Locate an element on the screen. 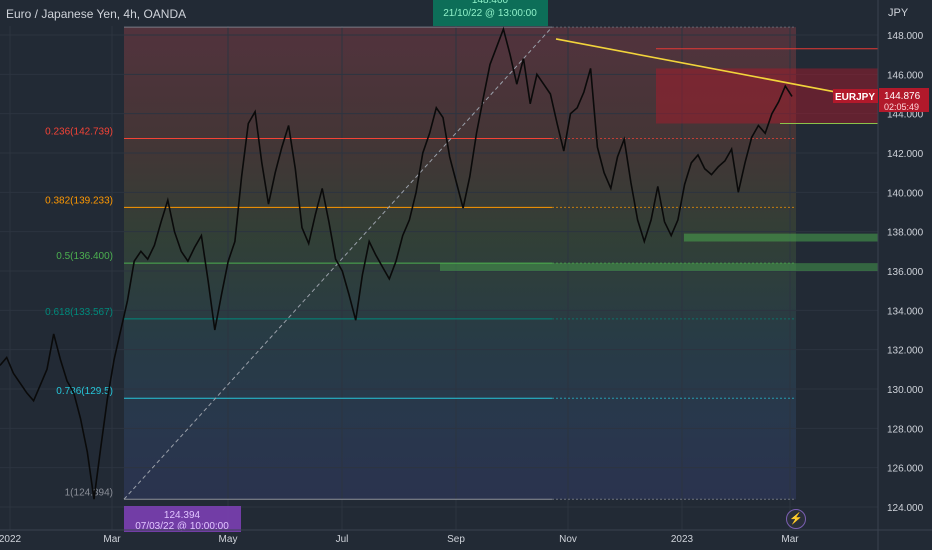 This screenshot has width=932, height=550. time-tick-label: Jul is located at coordinates (342, 539).